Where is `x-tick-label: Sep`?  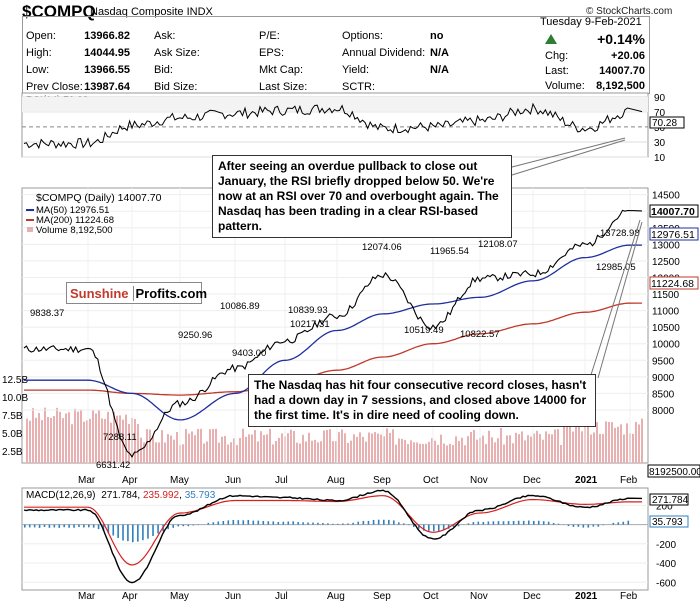 x-tick-label: Sep is located at coordinates (382, 480).